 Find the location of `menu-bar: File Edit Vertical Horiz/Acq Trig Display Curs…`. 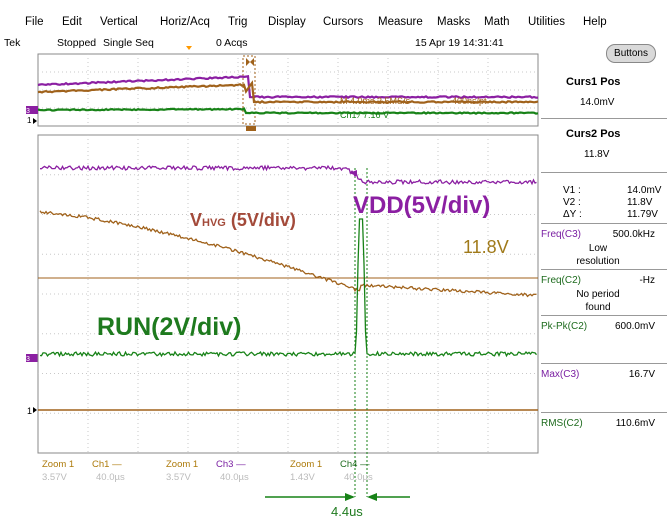

menu-bar: File Edit Vertical Horiz/Acq Trig Display Curs… is located at coordinates (334, 17).